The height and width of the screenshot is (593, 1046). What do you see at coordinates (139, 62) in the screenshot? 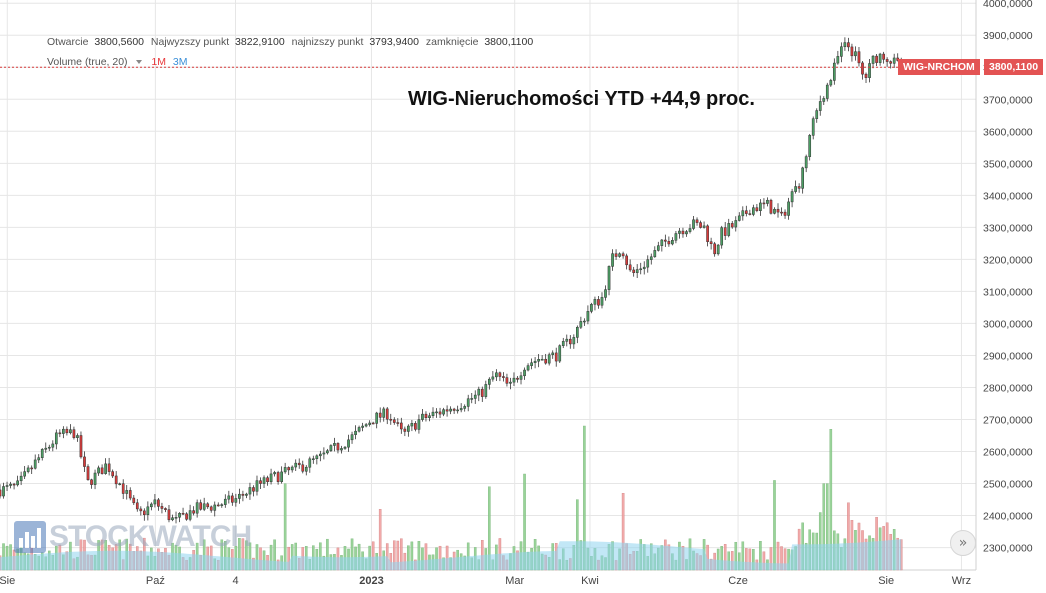
I see `chevron-down-icon` at bounding box center [139, 62].